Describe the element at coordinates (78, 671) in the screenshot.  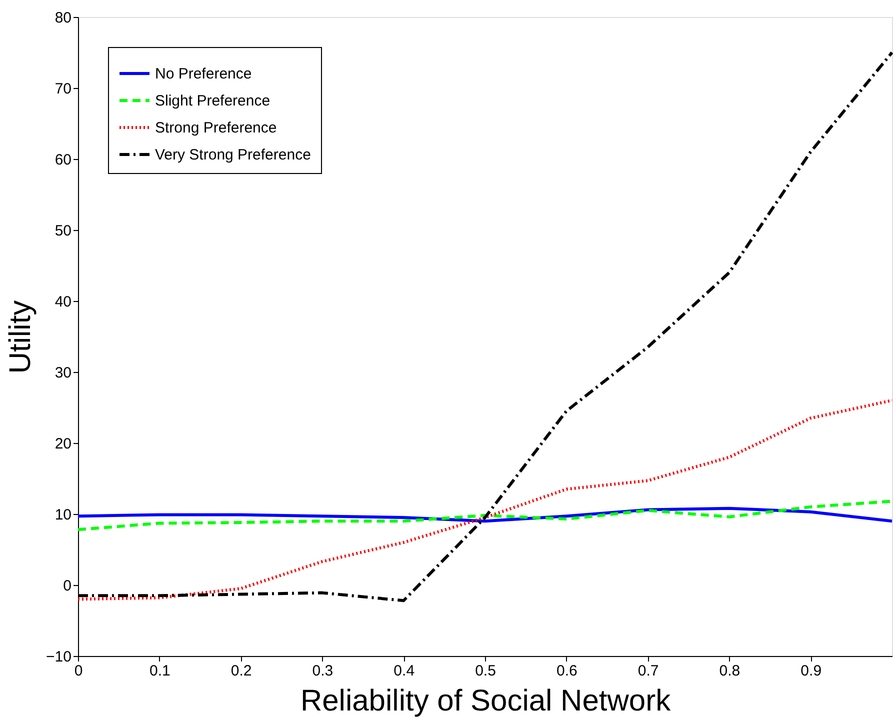
I see `x-tick-label: 0` at that location.